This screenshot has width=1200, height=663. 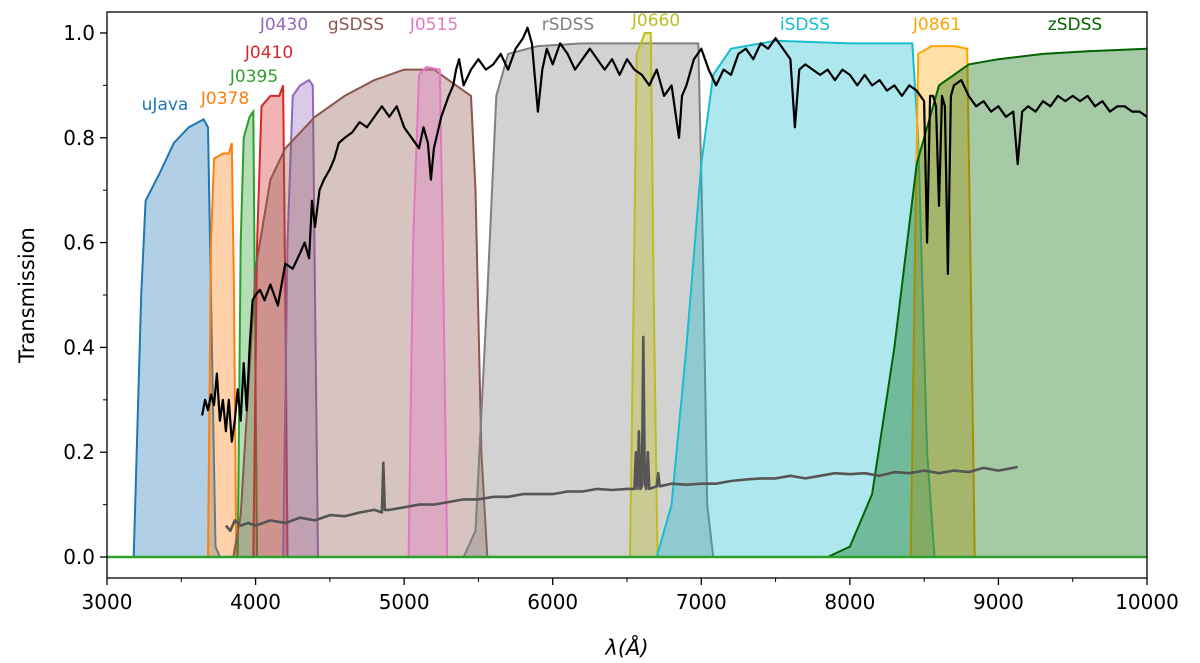 I want to click on x-tick-label-7000: 7000, so click(x=701, y=602).